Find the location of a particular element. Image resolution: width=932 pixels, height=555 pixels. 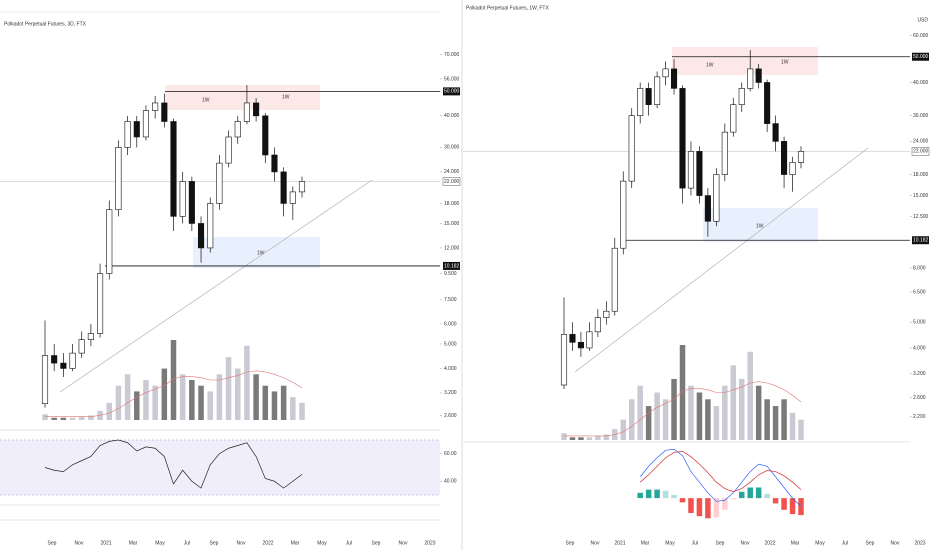

y-tick-label: 56.000 is located at coordinates (452, 79).